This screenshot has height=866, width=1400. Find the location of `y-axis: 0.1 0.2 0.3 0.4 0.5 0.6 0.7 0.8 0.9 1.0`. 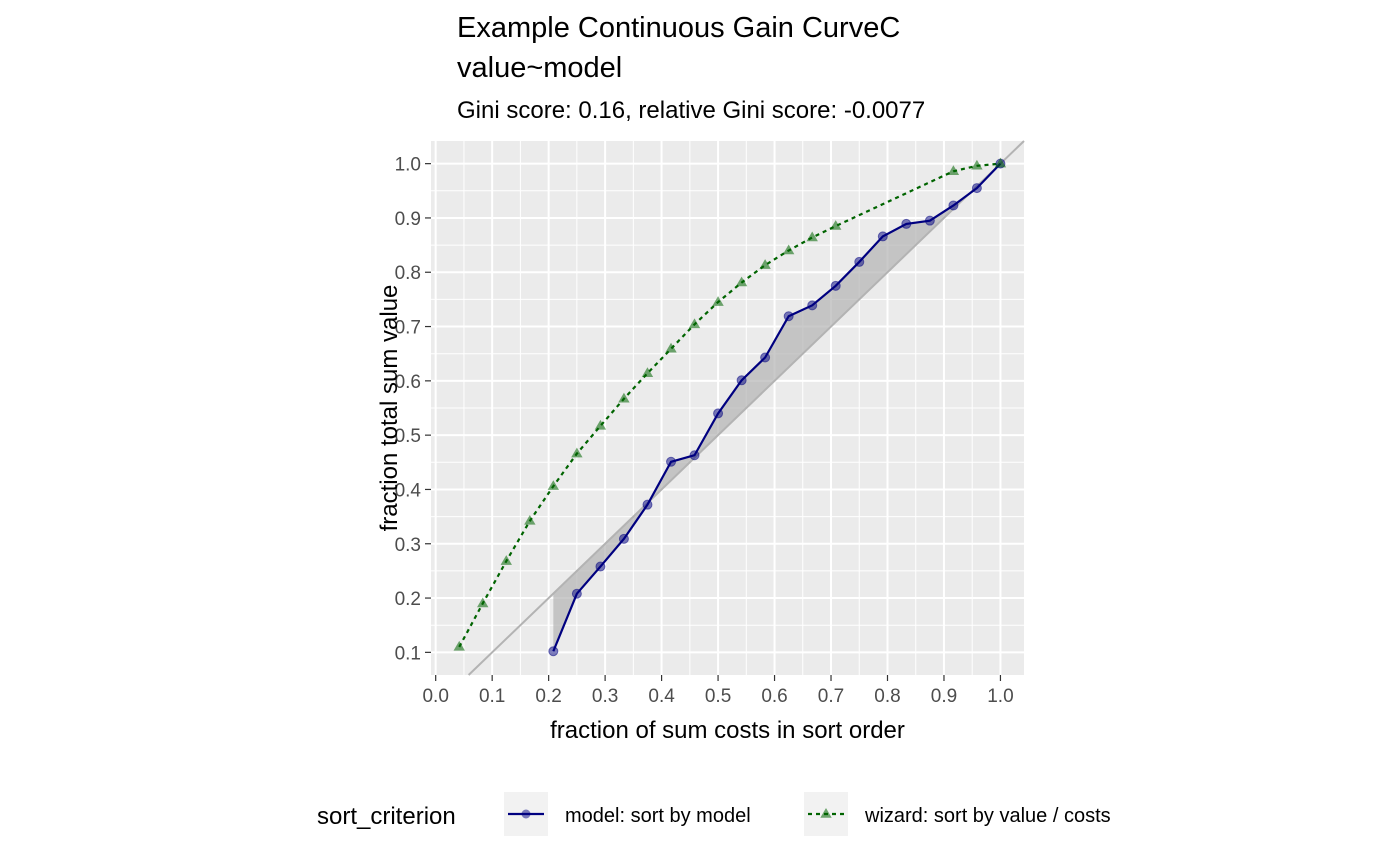

y-axis: 0.1 0.2 0.3 0.4 0.5 0.6 0.7 0.8 0.9 1.0 is located at coordinates (413, 409).